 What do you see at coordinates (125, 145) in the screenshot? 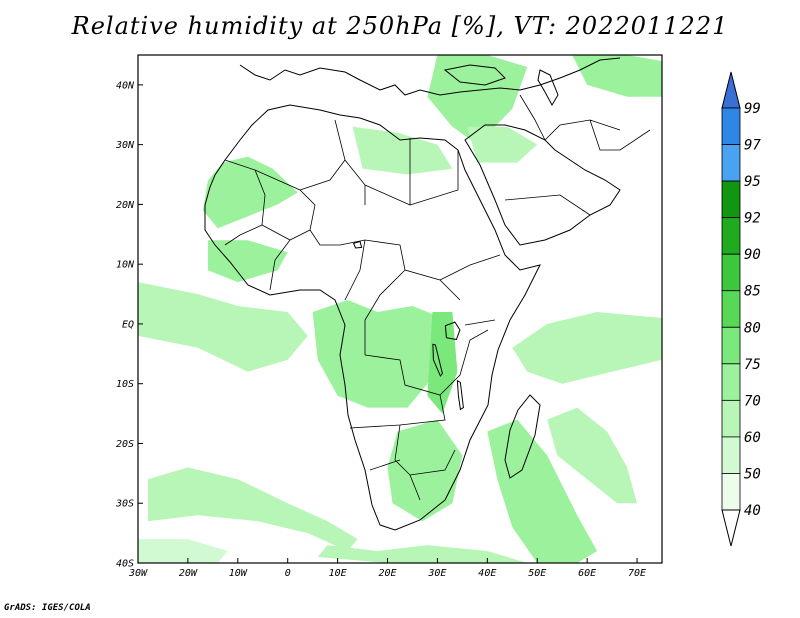
I see `lat-tick-label: 30N` at bounding box center [125, 145].